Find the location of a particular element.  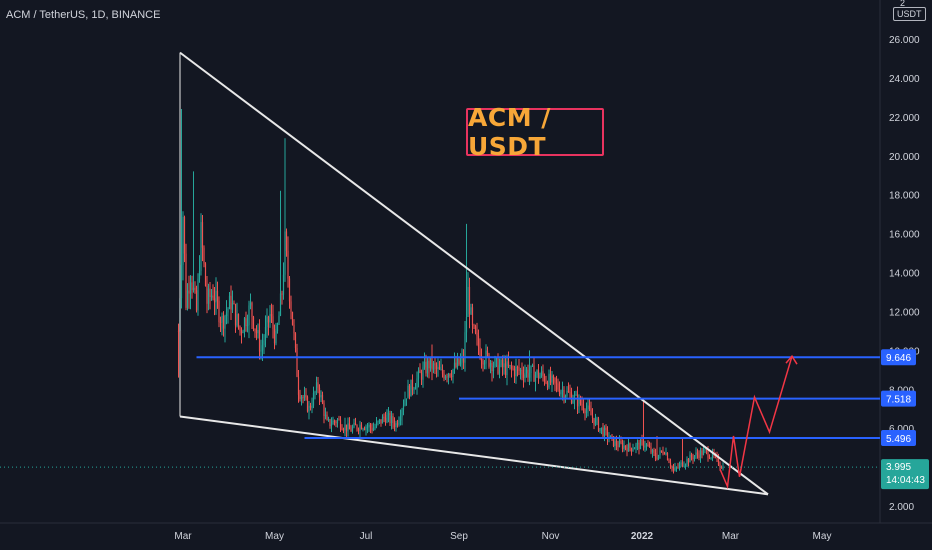

level-badge is located at coordinates (898, 357).